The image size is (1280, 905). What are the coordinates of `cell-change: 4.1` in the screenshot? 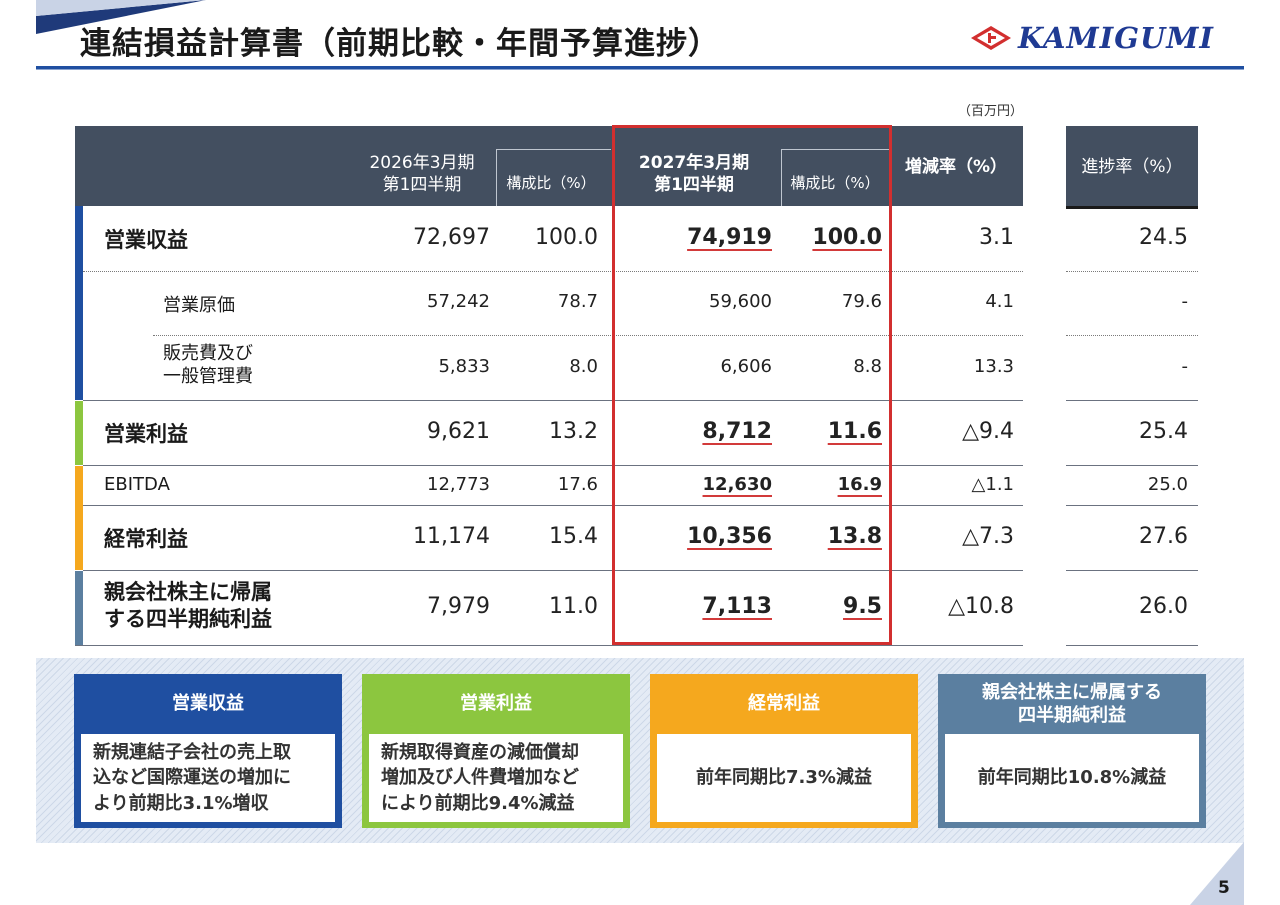 It's located at (999, 301).